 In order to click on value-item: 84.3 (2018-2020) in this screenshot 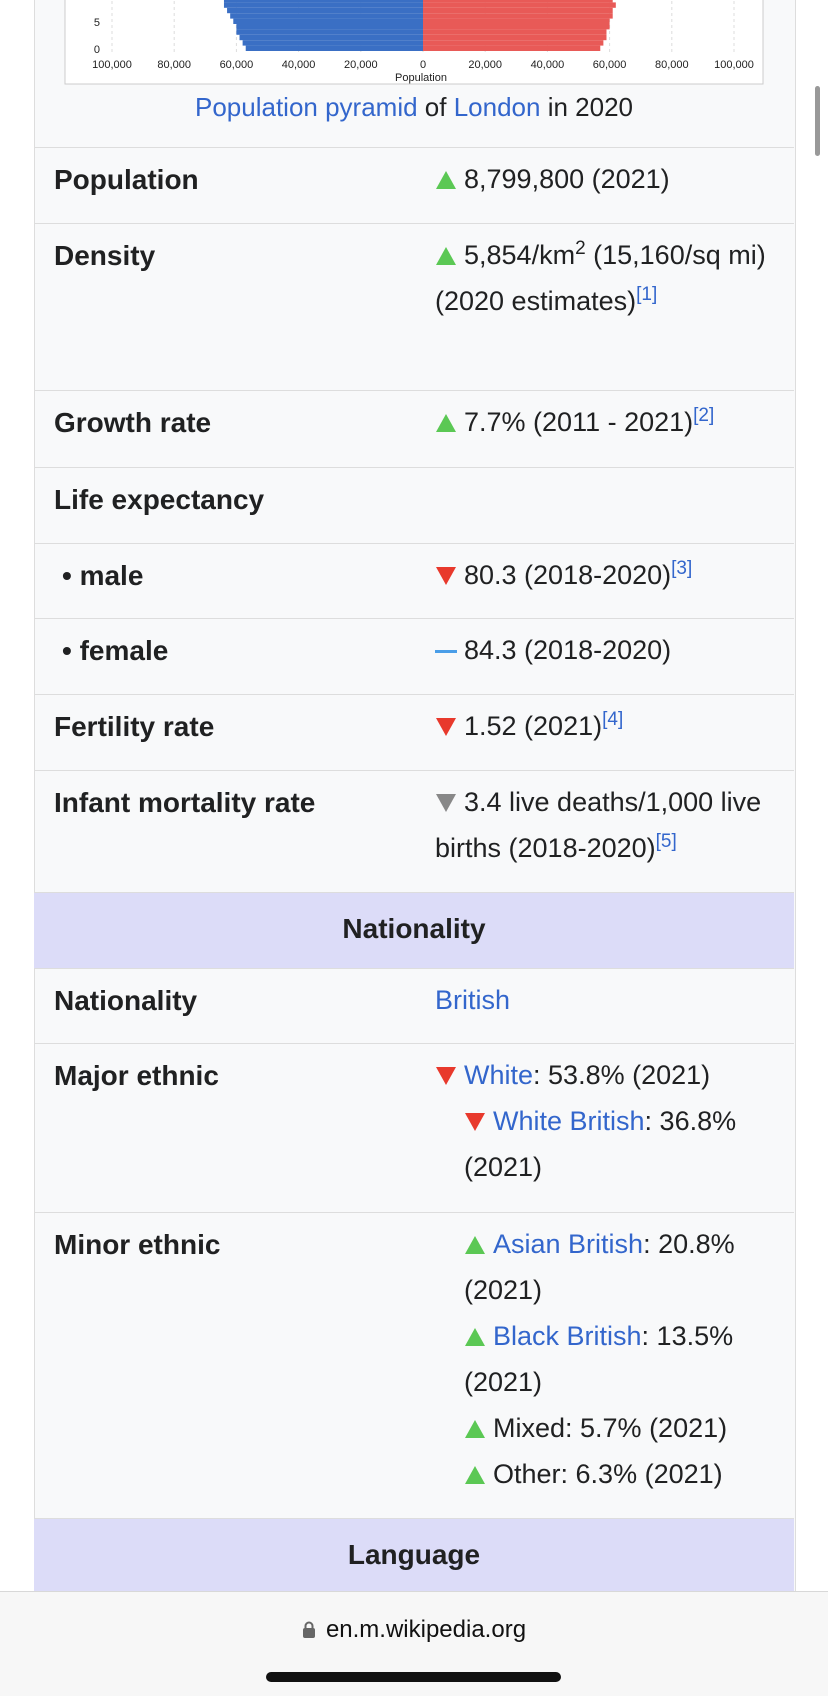, I will do `click(610, 650)`.